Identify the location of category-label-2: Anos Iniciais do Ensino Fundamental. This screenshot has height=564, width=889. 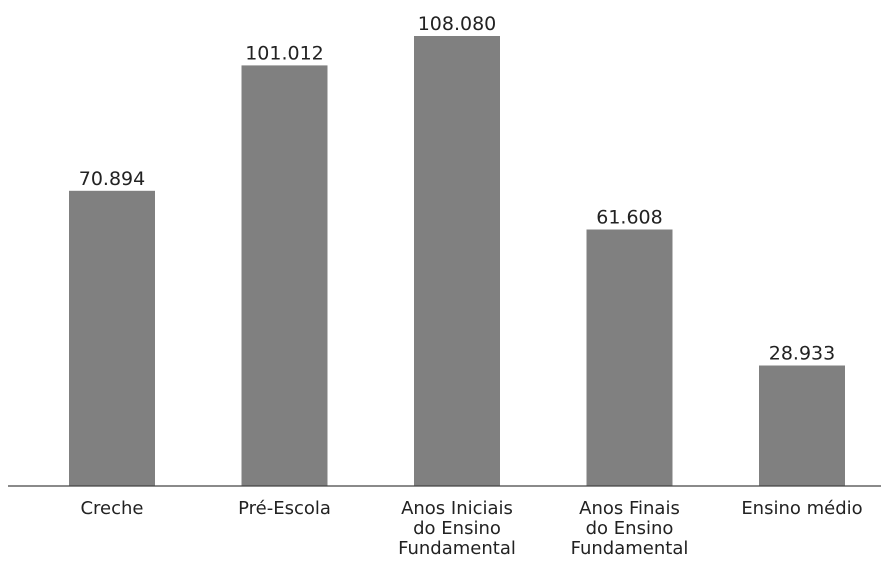
(457, 528).